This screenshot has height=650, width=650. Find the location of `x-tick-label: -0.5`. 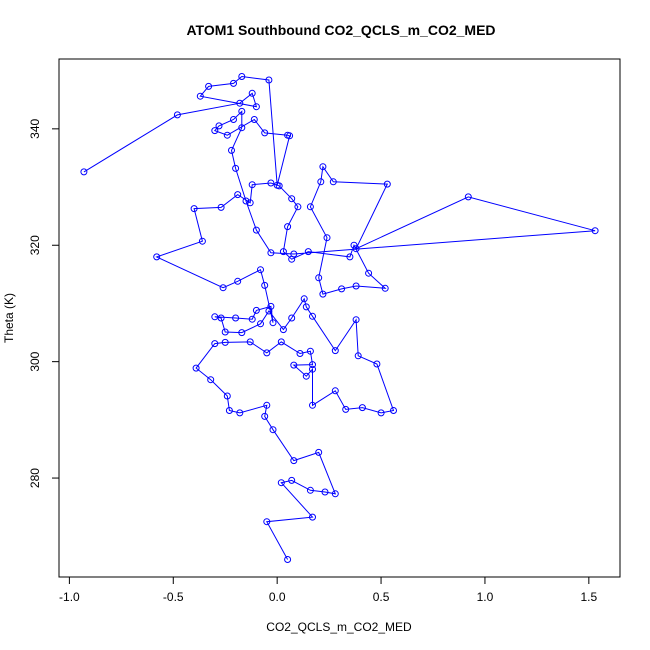

x-tick-label: -0.5 is located at coordinates (173, 597).